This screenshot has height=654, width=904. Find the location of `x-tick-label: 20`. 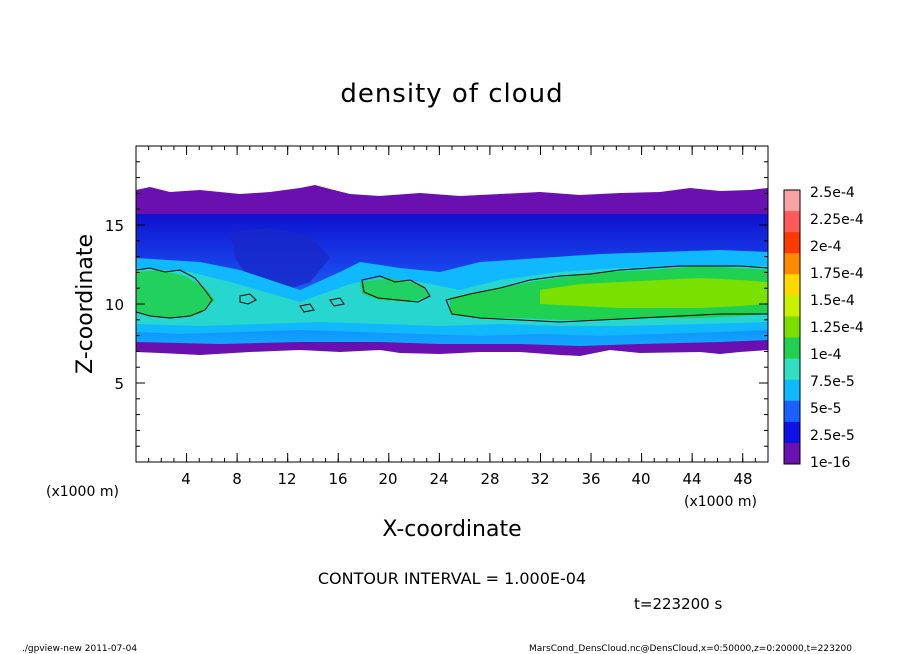

x-tick-label: 20 is located at coordinates (387, 479).